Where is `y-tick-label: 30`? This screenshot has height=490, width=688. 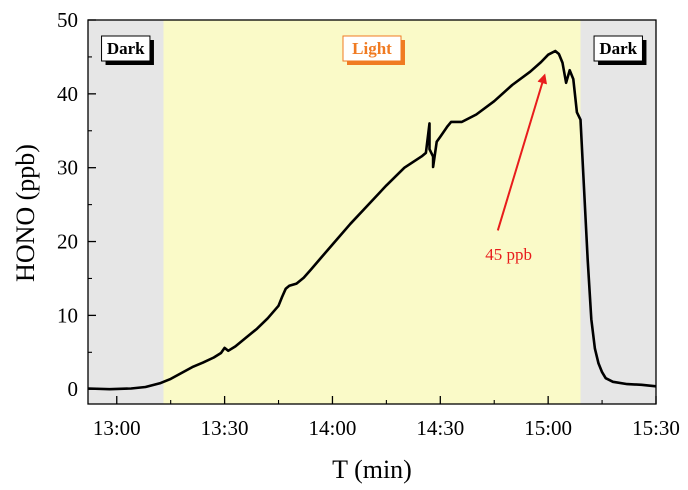
y-tick-label: 30 is located at coordinates (67, 168).